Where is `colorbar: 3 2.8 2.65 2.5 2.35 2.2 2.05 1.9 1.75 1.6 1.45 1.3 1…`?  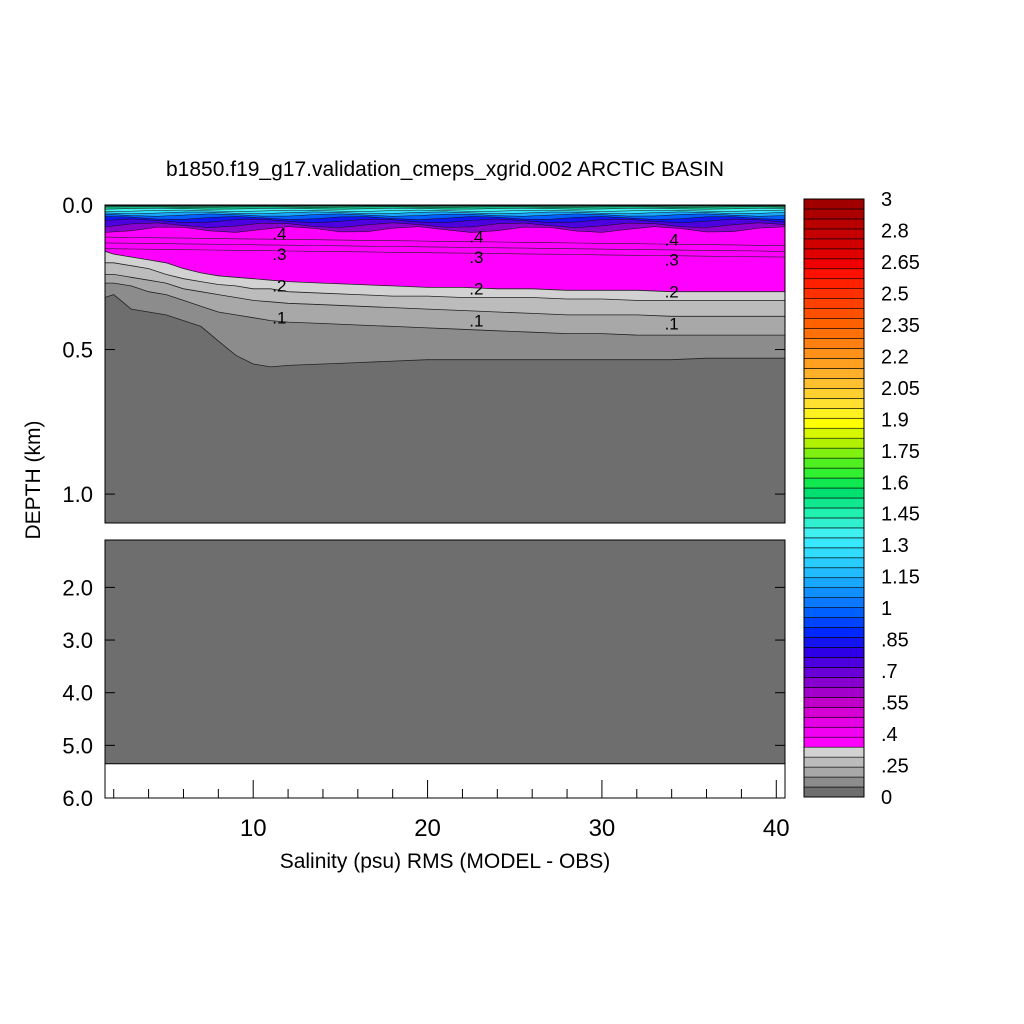
colorbar: 3 2.8 2.65 2.5 2.35 2.2 2.05 1.9 1.75 1.6 1.45 1.3 1… is located at coordinates (861, 499).